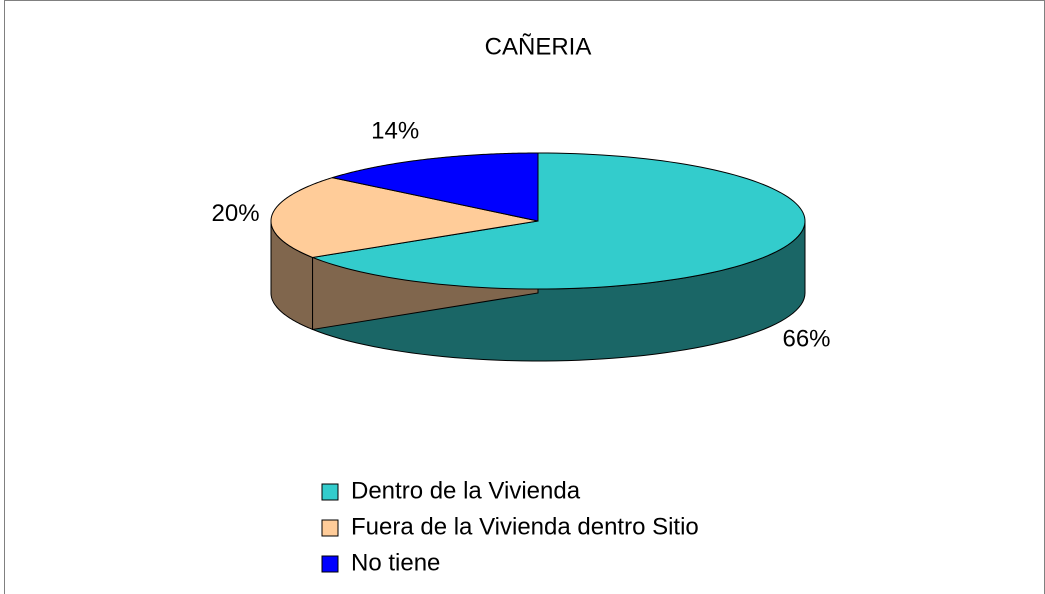 The height and width of the screenshot is (594, 1045). What do you see at coordinates (525, 526) in the screenshot?
I see `legend-label: Fuera de la Vivienda dentro Sitio` at bounding box center [525, 526].